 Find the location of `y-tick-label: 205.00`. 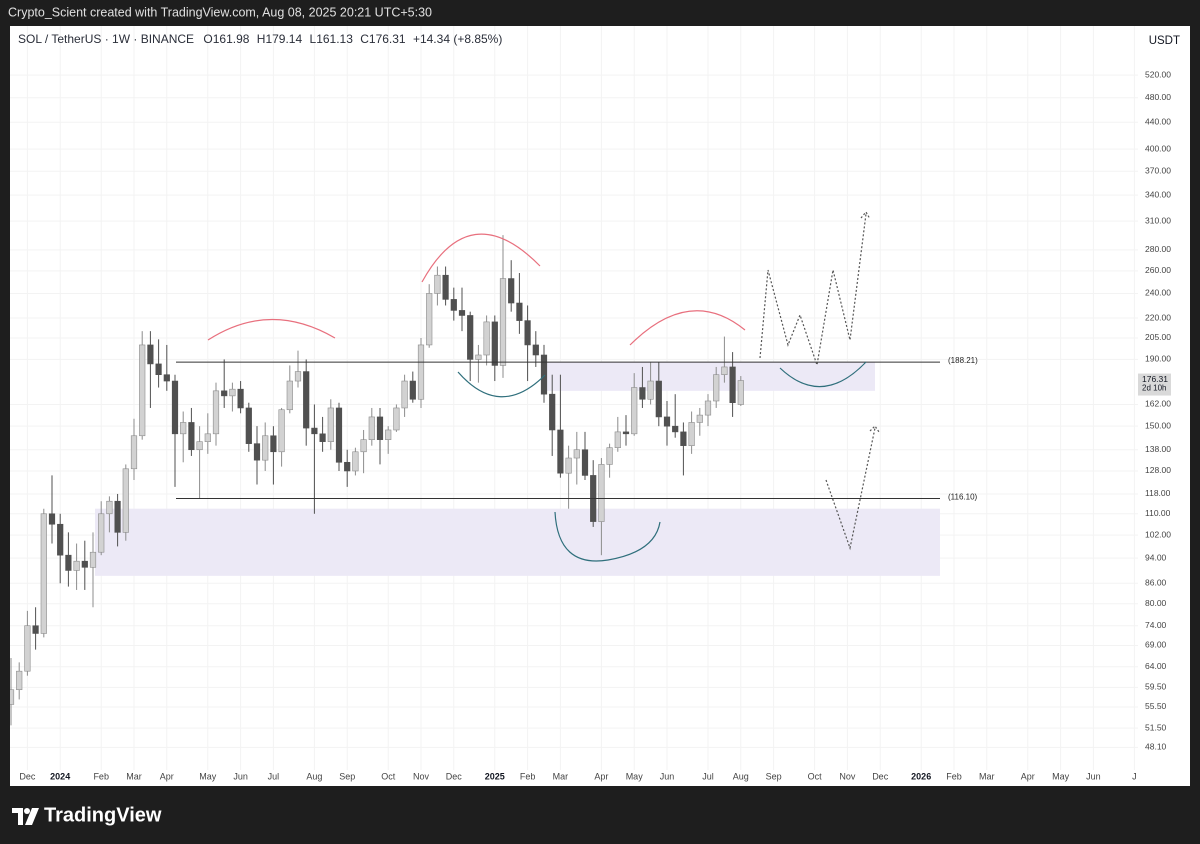

y-tick-label: 205.00 is located at coordinates (1158, 337).